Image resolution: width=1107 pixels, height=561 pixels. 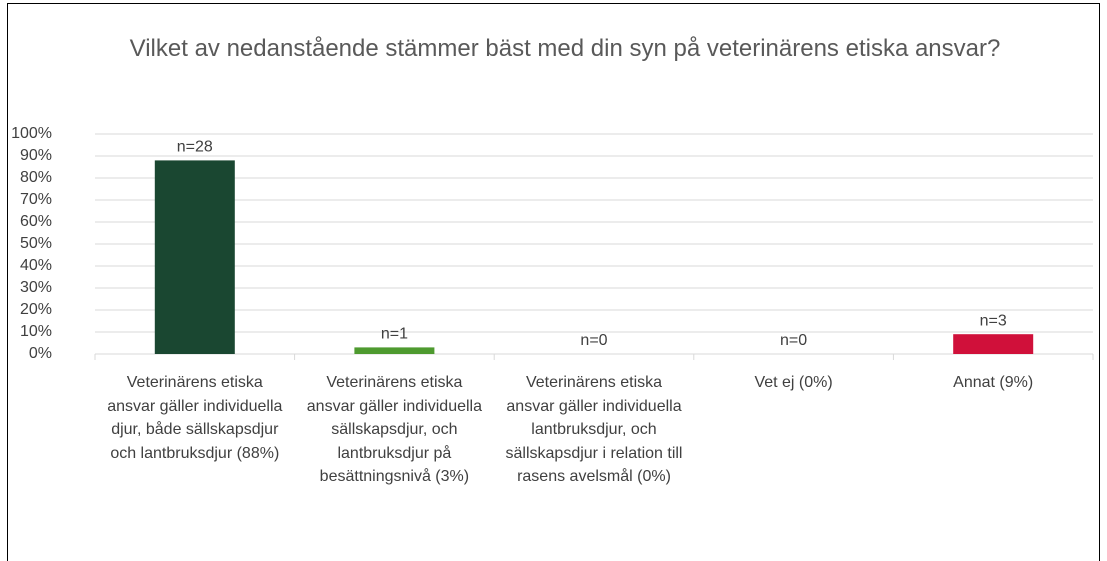 What do you see at coordinates (36, 265) in the screenshot?
I see `y-tick-label: 40%` at bounding box center [36, 265].